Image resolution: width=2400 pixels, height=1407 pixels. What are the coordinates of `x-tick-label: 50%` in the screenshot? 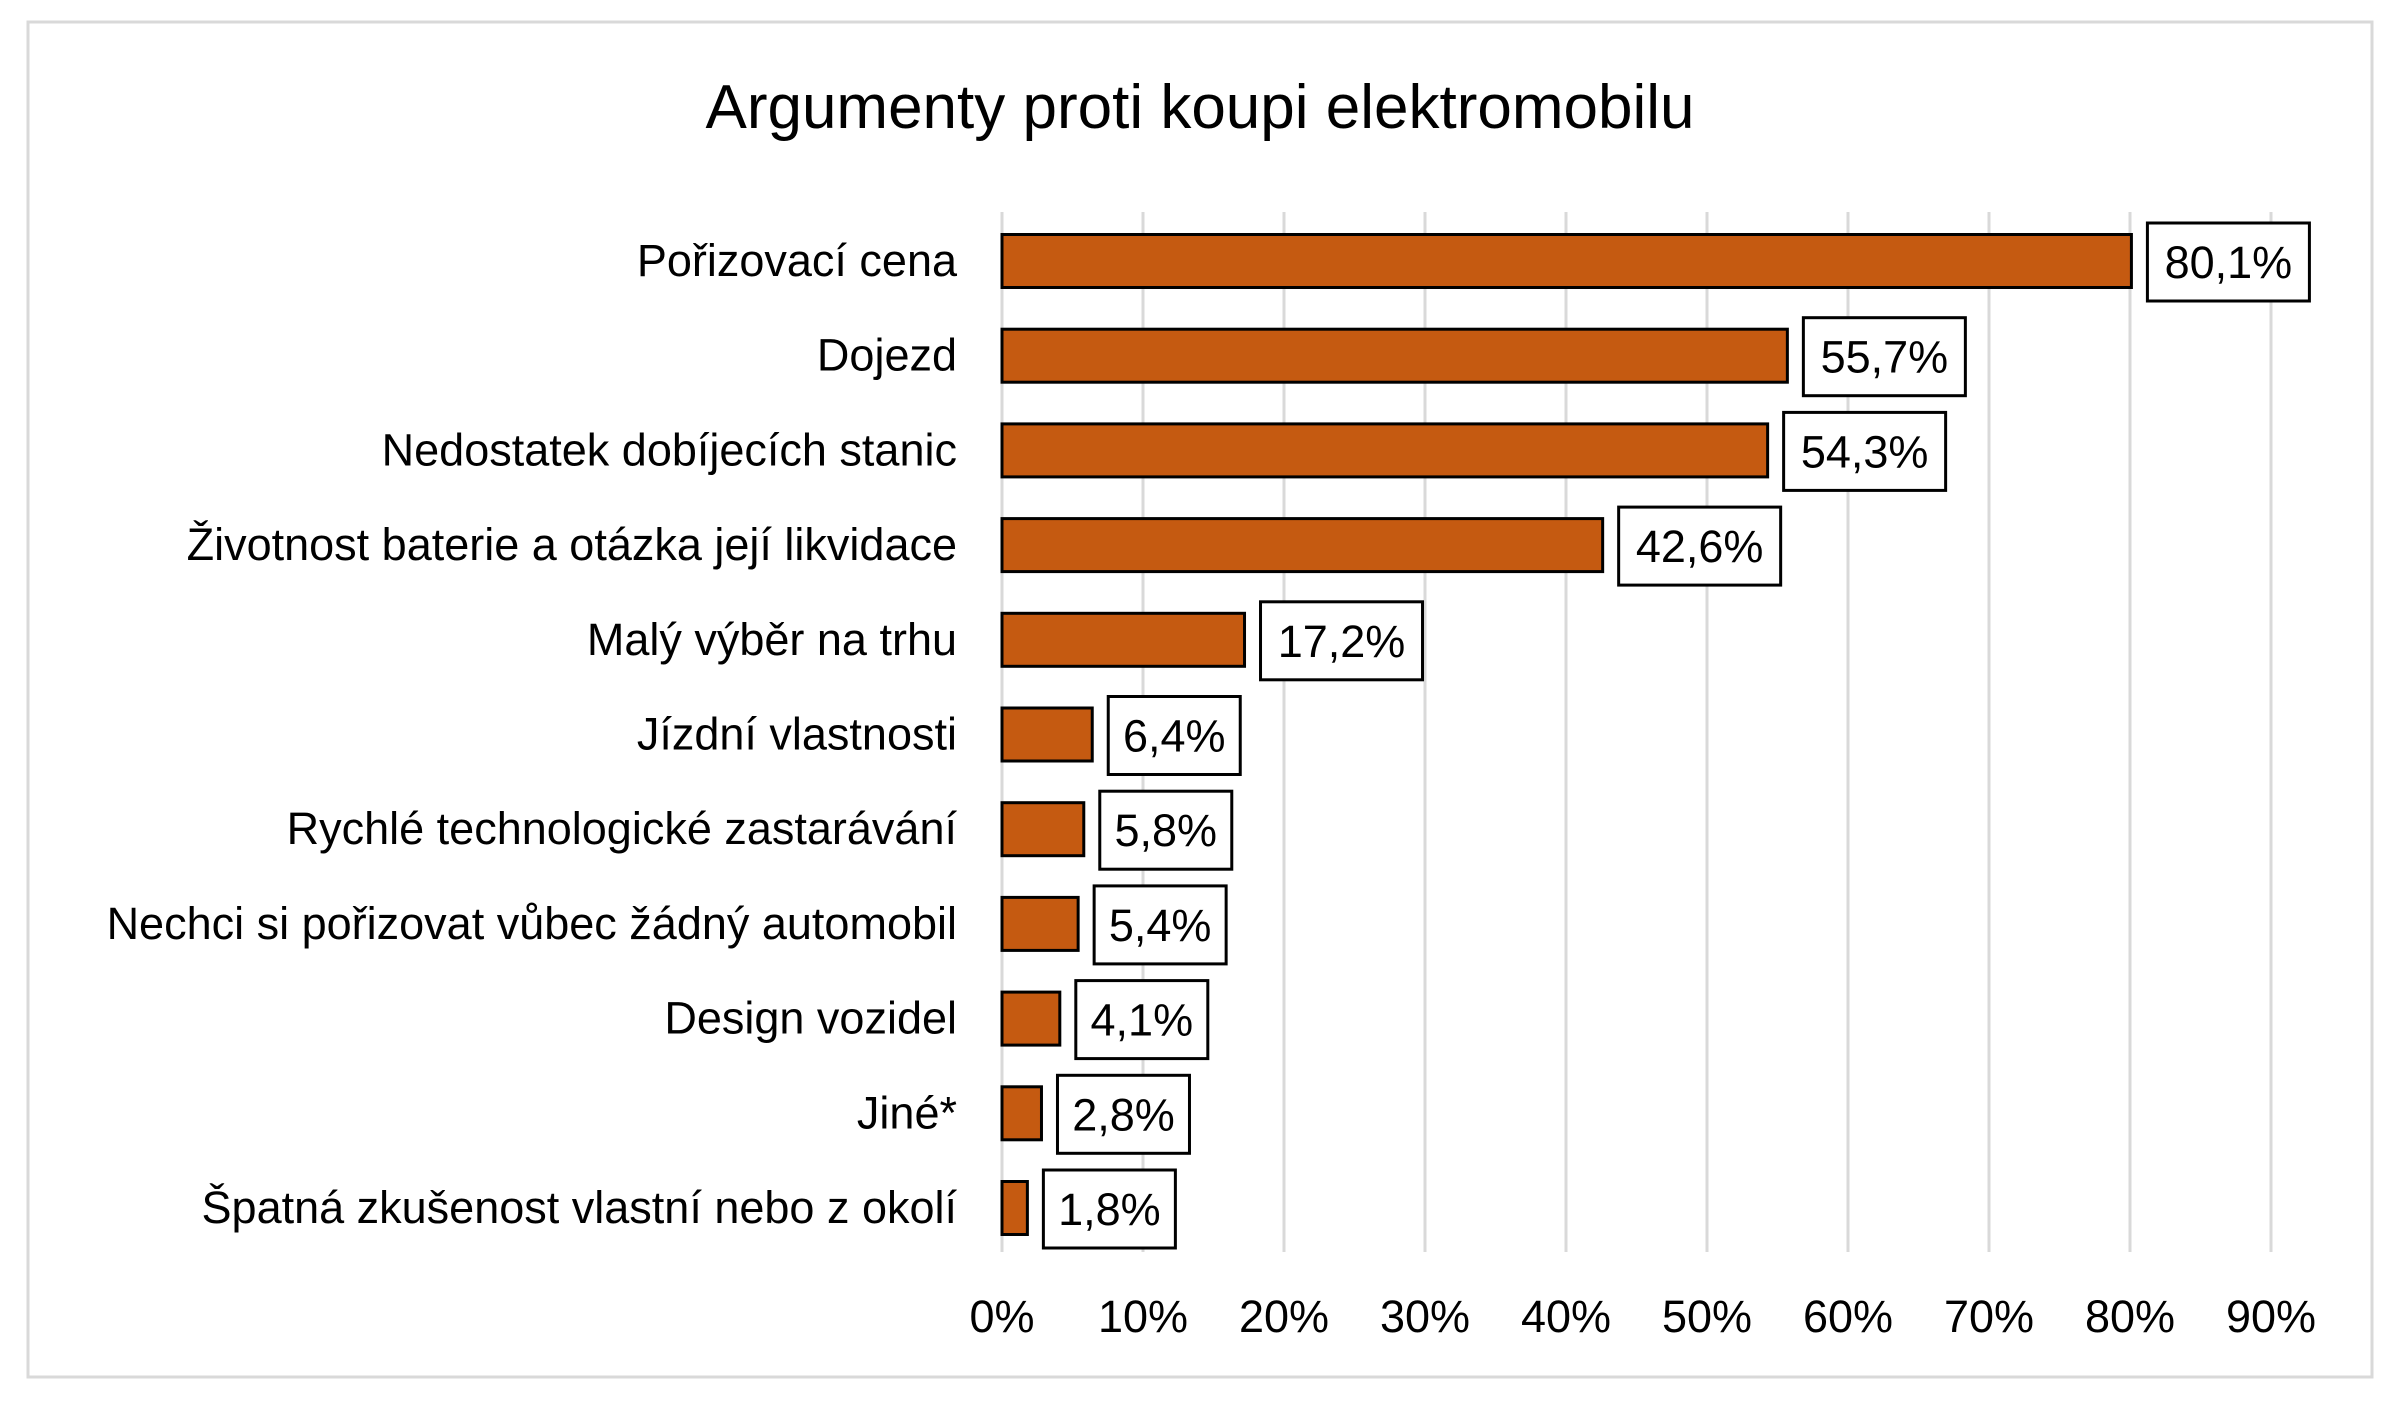 It's located at (1707, 1316).